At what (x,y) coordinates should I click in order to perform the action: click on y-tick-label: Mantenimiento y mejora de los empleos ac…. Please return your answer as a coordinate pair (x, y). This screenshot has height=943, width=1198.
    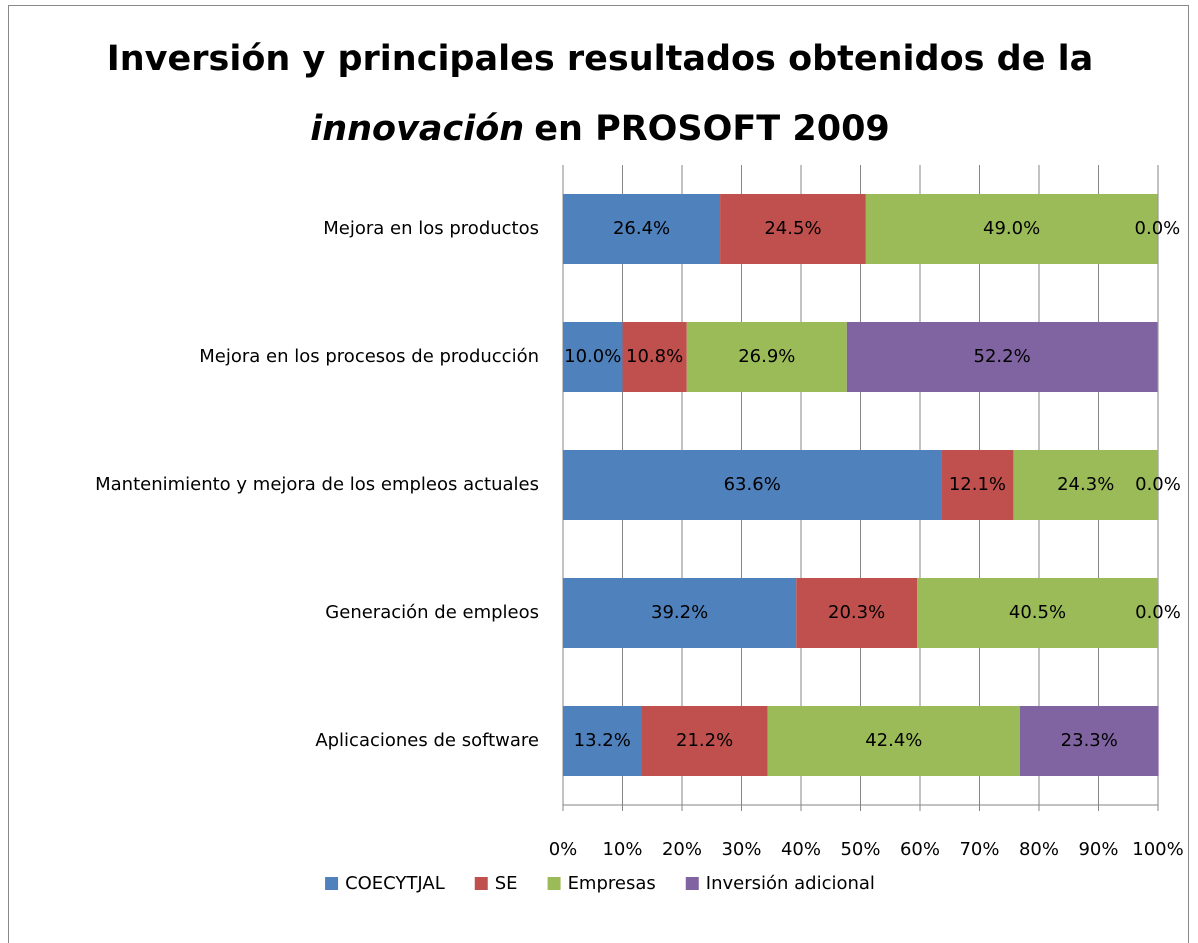
    Looking at the image, I should click on (317, 484).